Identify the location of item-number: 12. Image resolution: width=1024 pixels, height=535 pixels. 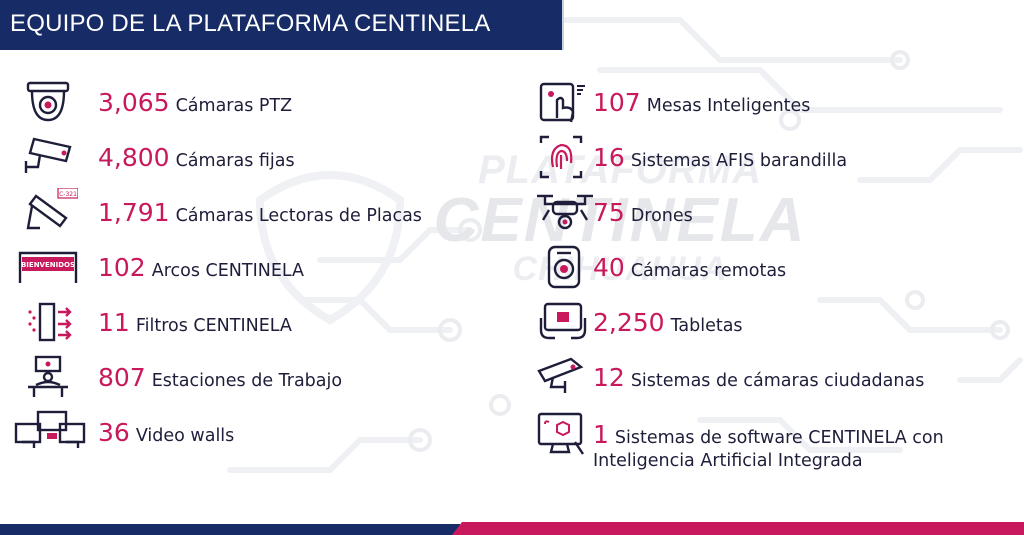
(609, 377).